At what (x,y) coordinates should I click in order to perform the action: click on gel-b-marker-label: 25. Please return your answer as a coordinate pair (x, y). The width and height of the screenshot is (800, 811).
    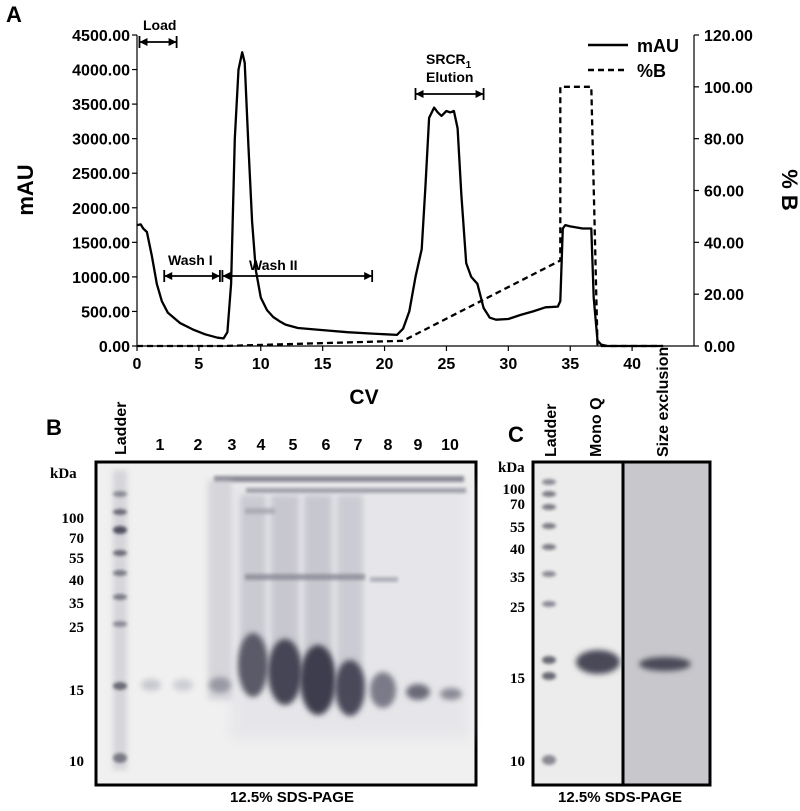
    Looking at the image, I should click on (76, 628).